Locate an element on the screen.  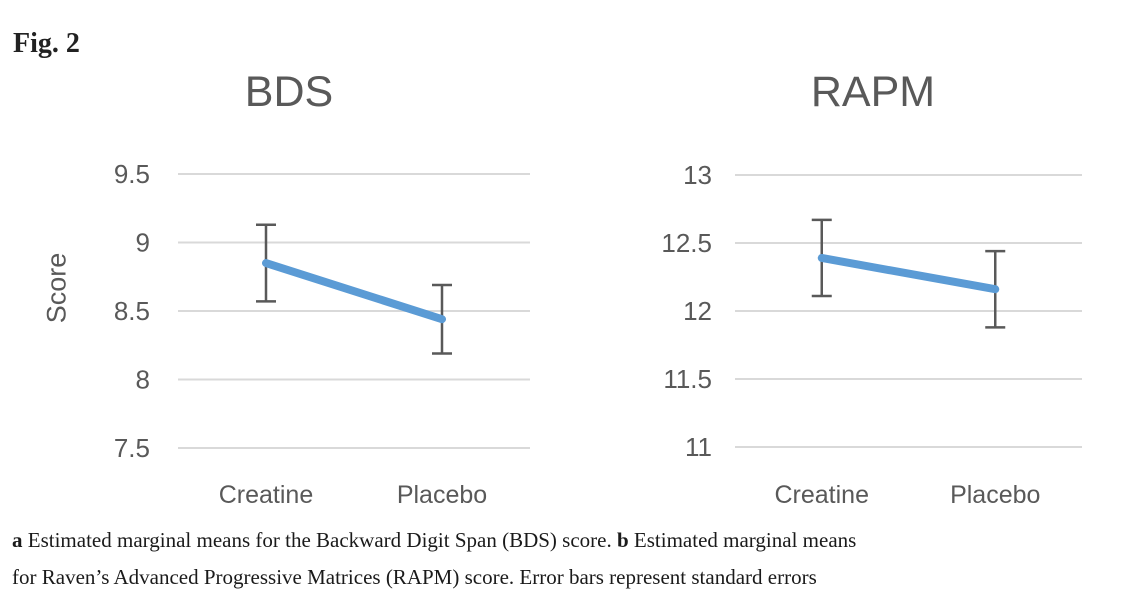
y-tick-label: 11.5 is located at coordinates (687, 379).